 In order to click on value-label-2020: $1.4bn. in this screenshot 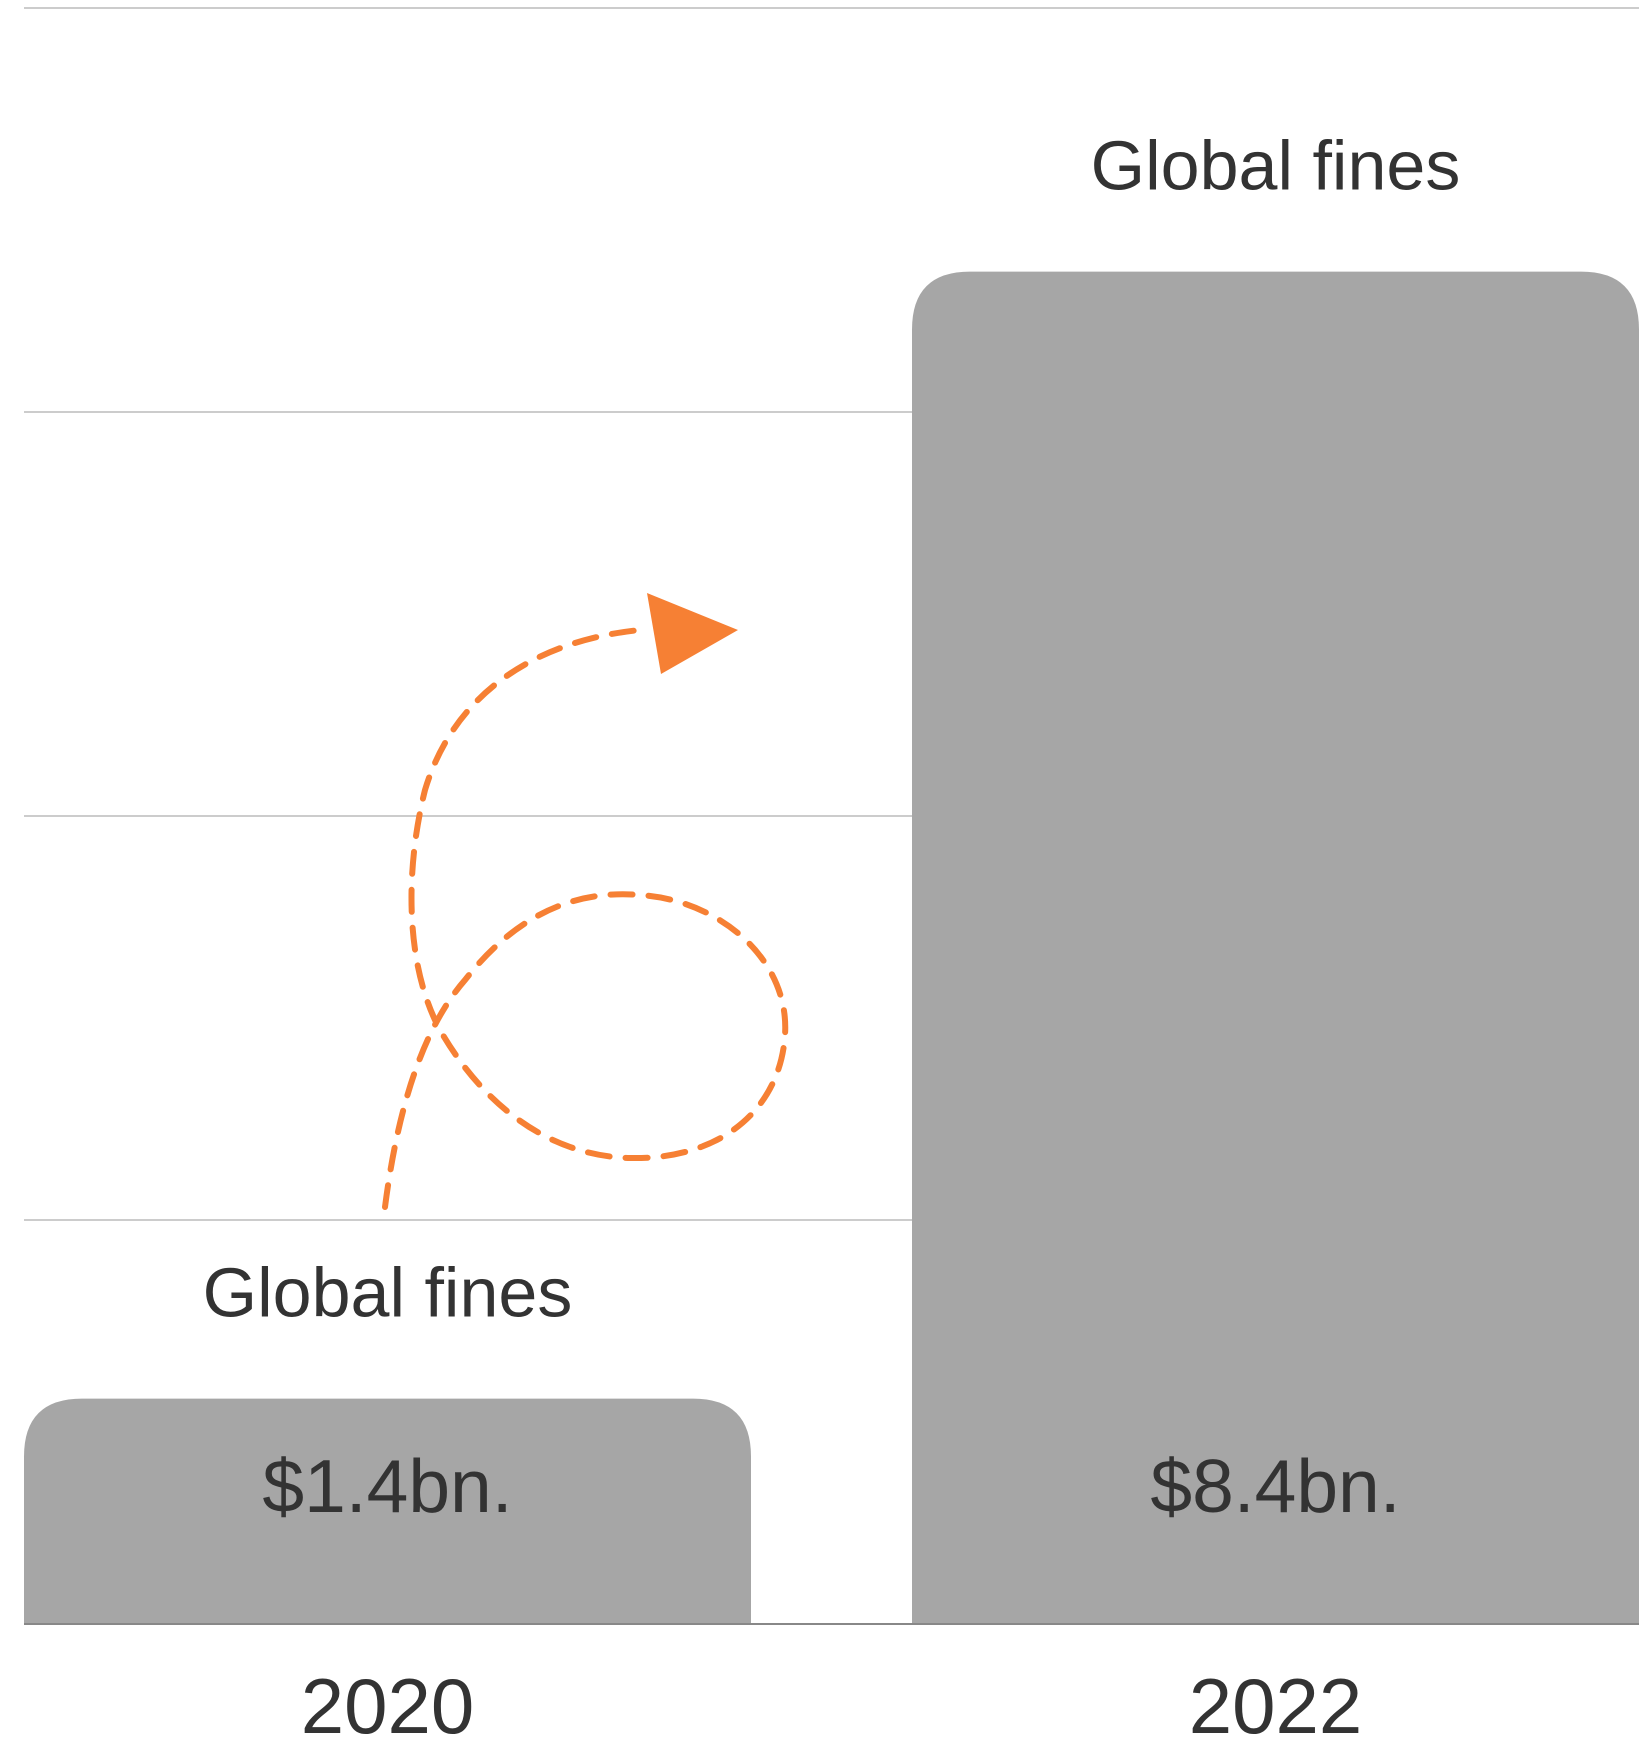, I will do `click(387, 1486)`.